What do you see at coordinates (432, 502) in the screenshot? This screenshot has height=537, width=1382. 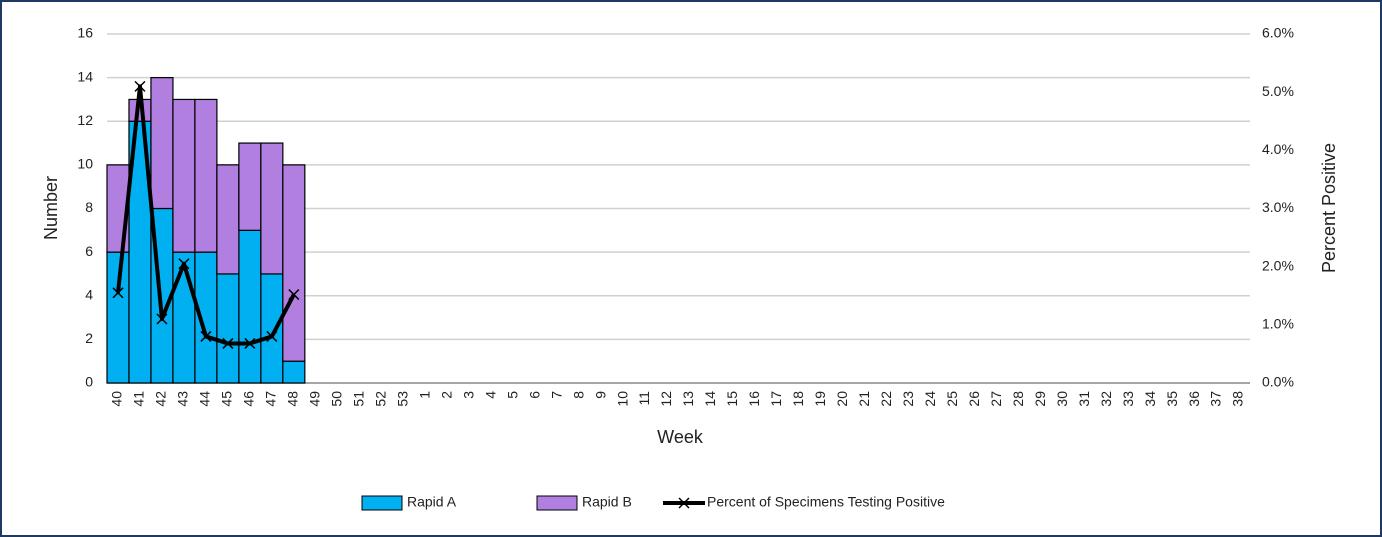 I see `legend-label: Rapid A` at bounding box center [432, 502].